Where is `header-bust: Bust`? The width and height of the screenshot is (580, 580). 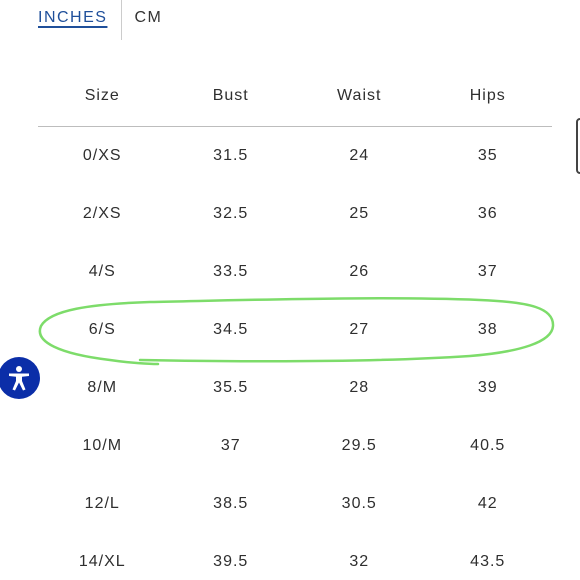
header-bust: Bust is located at coordinates (230, 96).